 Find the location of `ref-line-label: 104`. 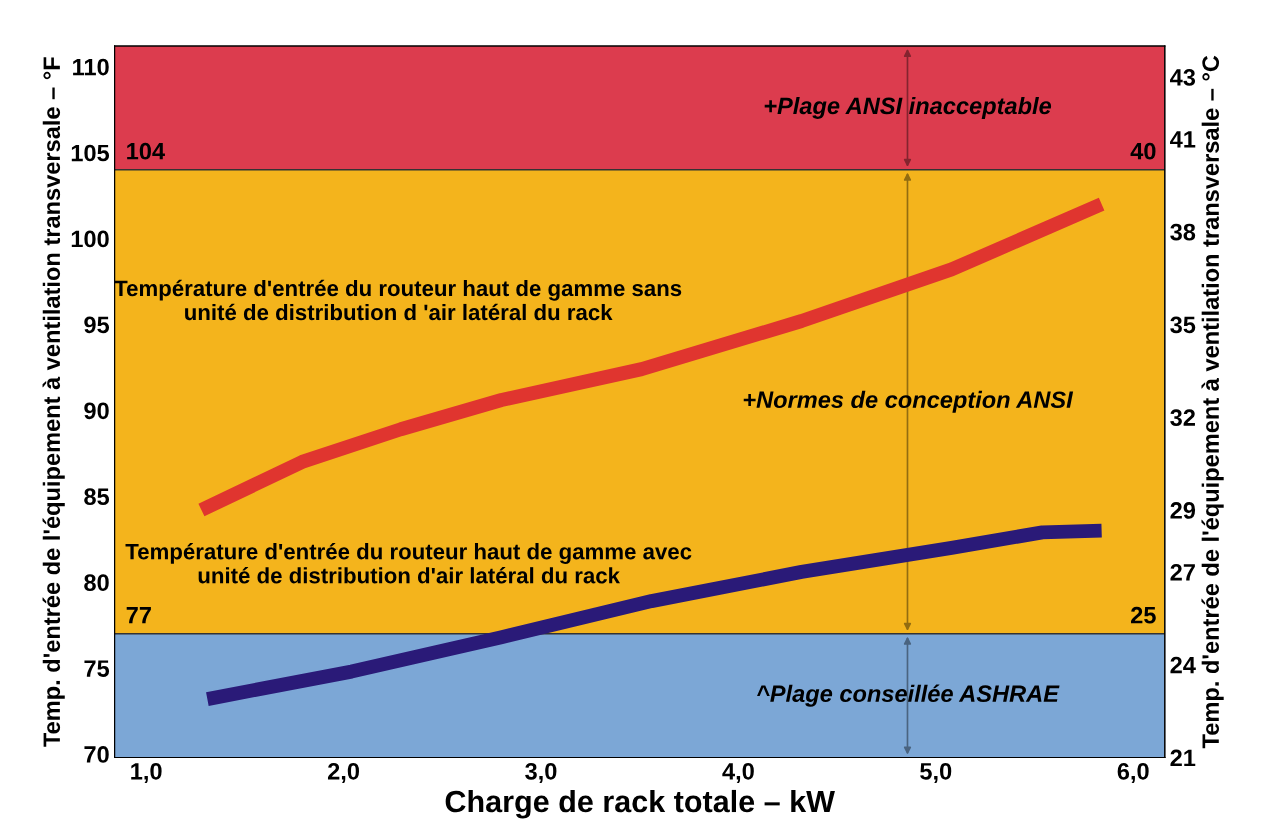

ref-line-label: 104 is located at coordinates (146, 151).